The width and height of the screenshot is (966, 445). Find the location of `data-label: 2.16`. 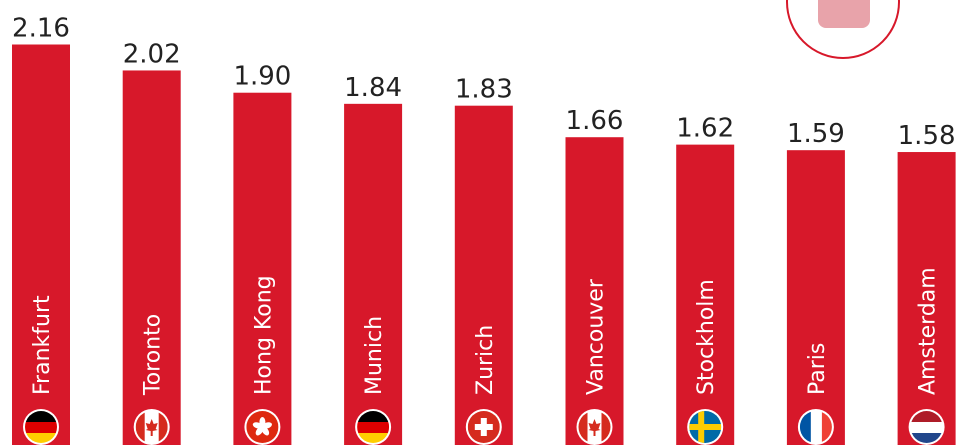

data-label: 2.16 is located at coordinates (41, 29).